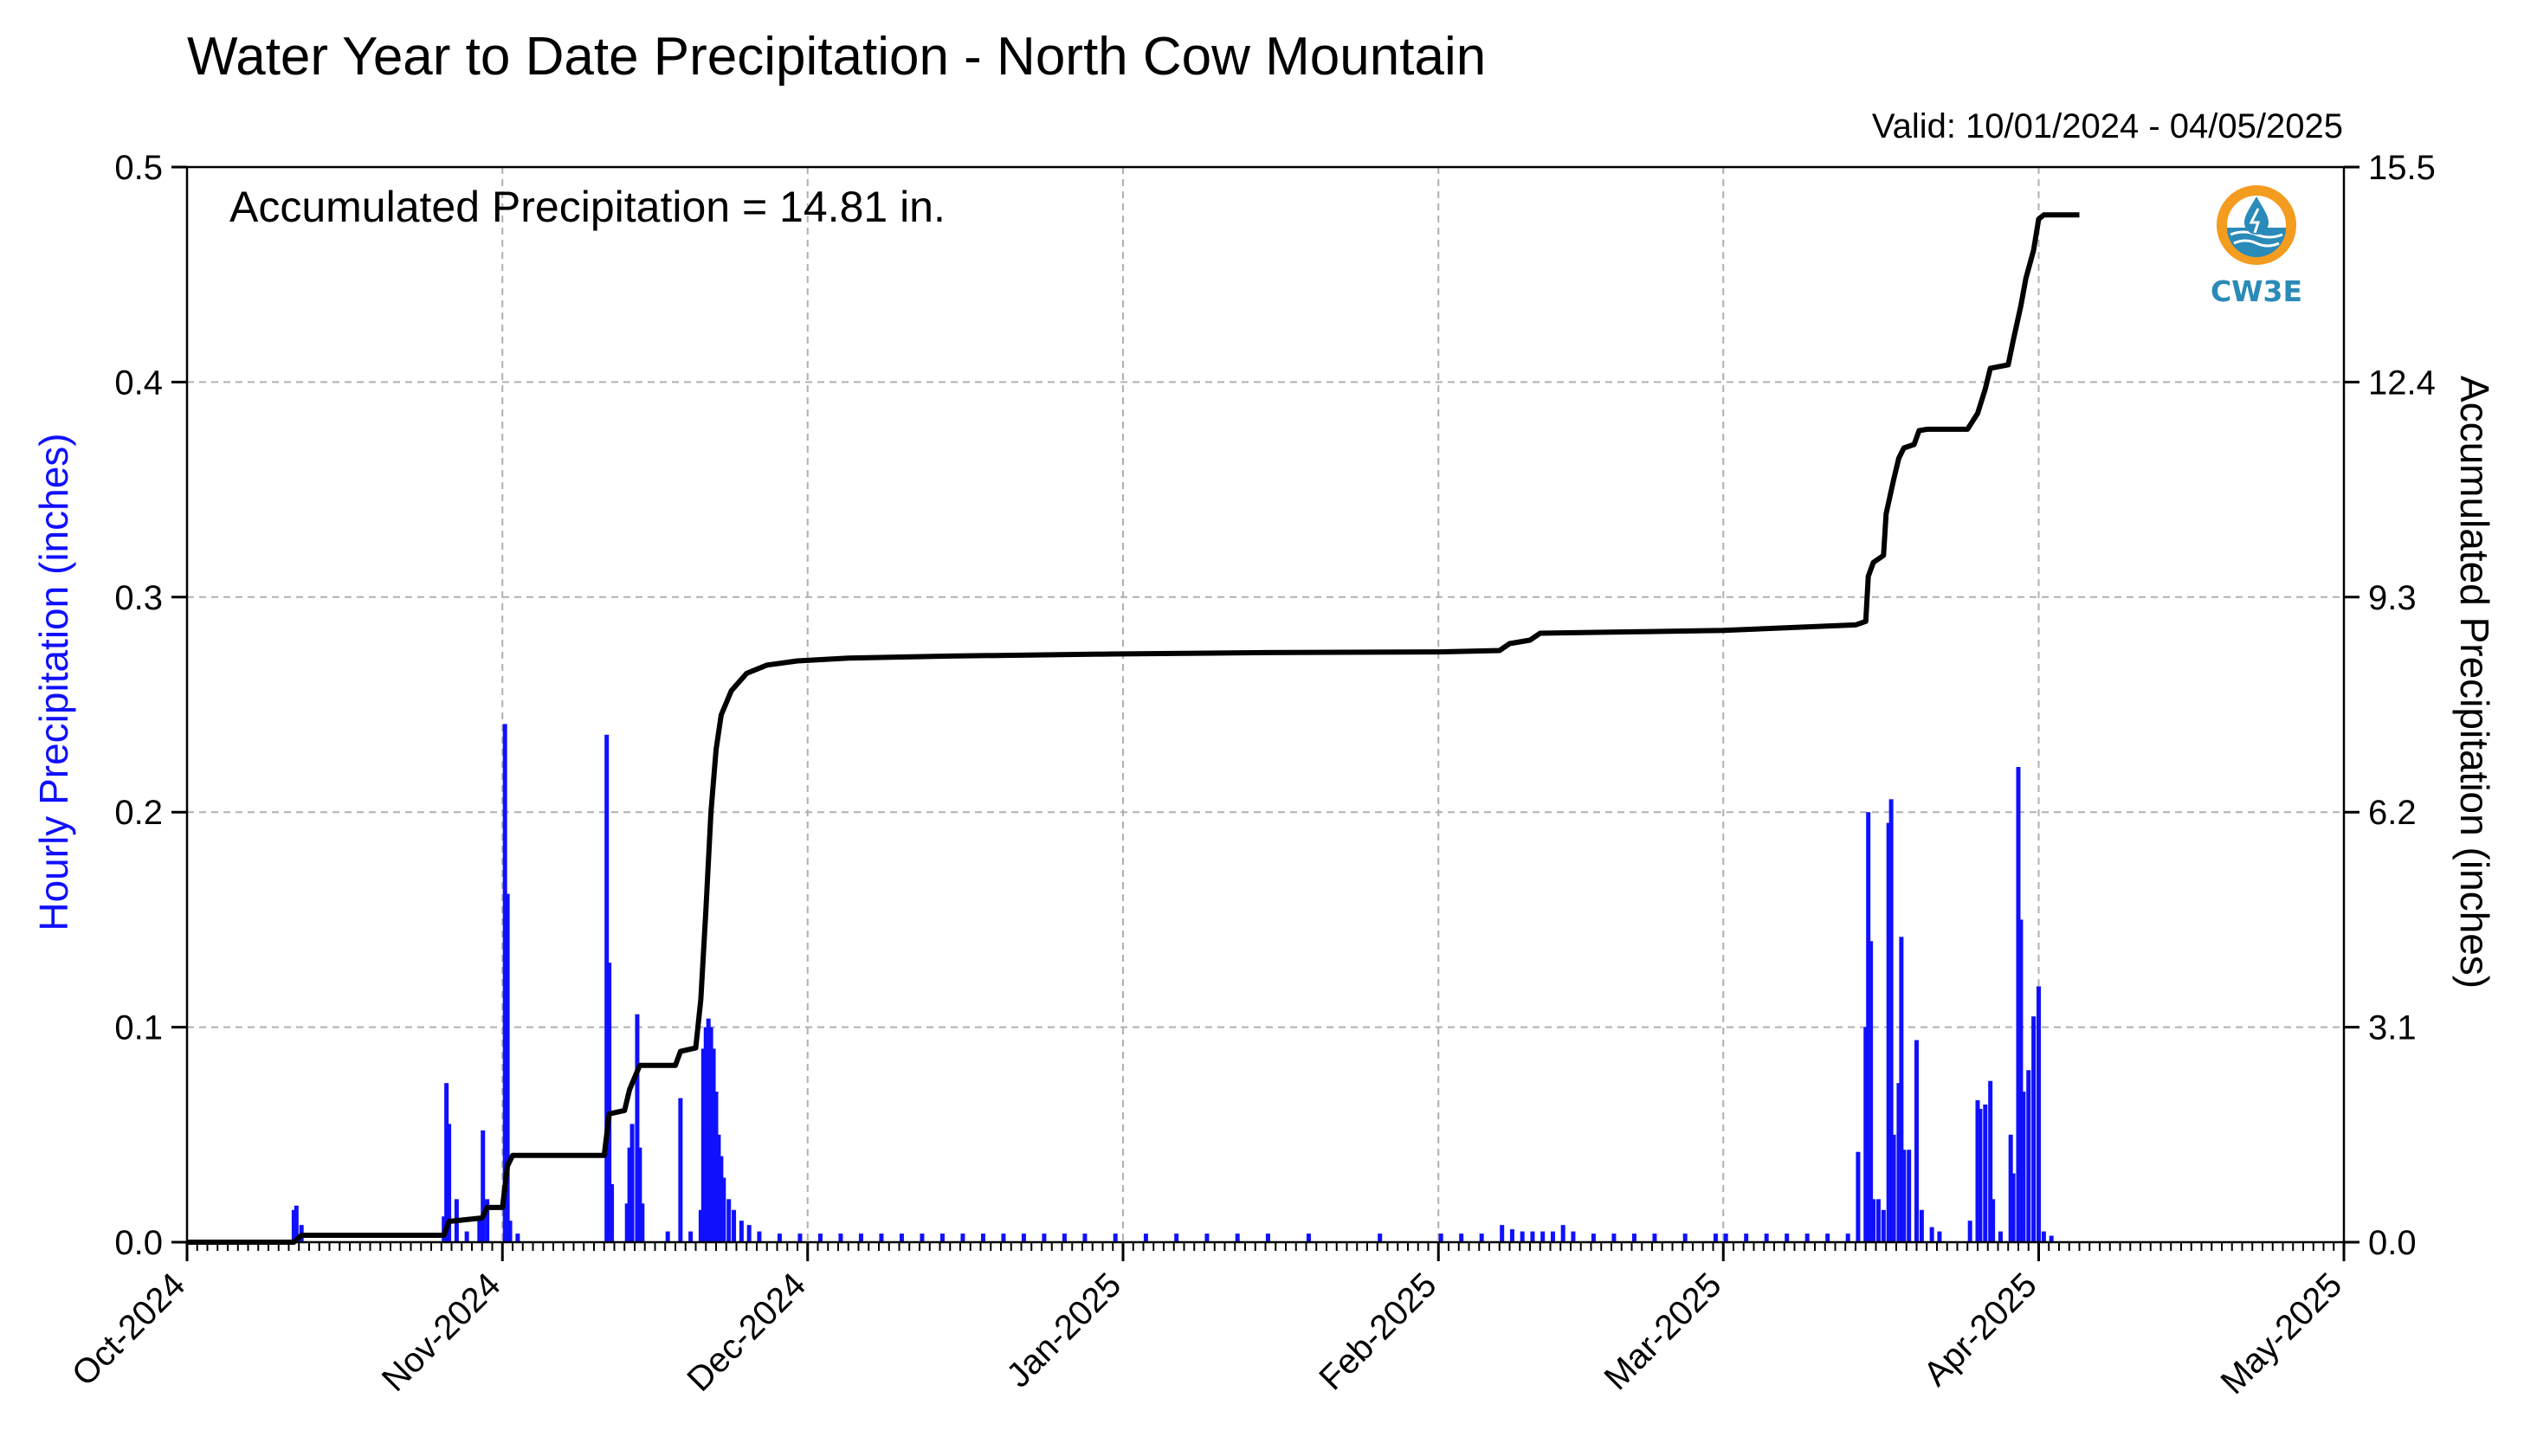 The height and width of the screenshot is (1456, 2524). Describe the element at coordinates (2281, 1333) in the screenshot. I see `x-tick-label: May-2025` at that location.